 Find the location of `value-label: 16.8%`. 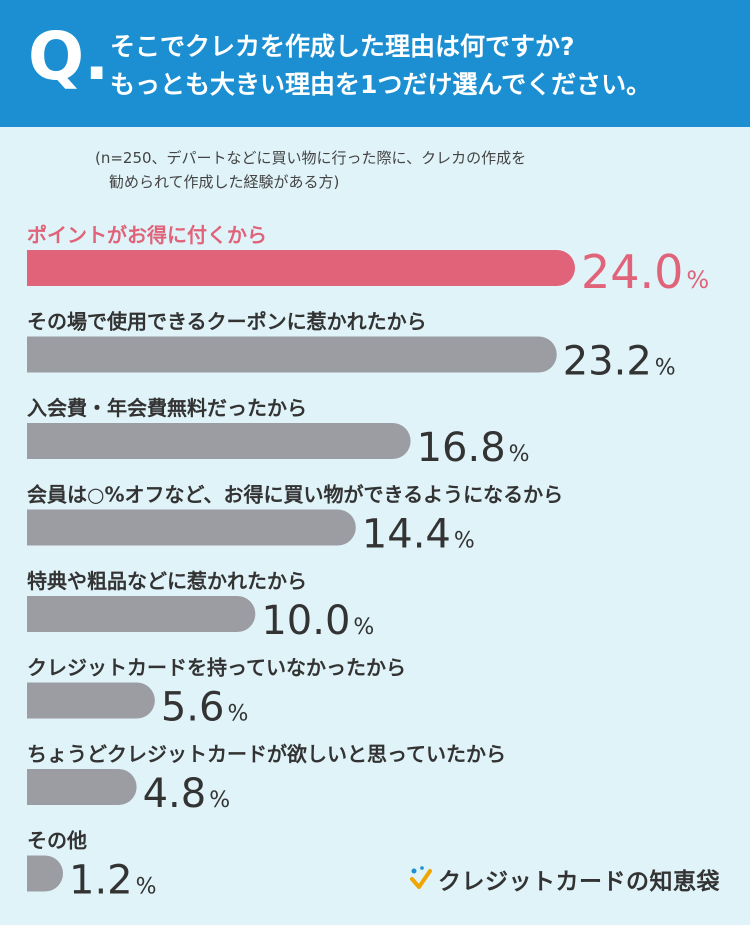

value-label: 16.8% is located at coordinates (473, 448).